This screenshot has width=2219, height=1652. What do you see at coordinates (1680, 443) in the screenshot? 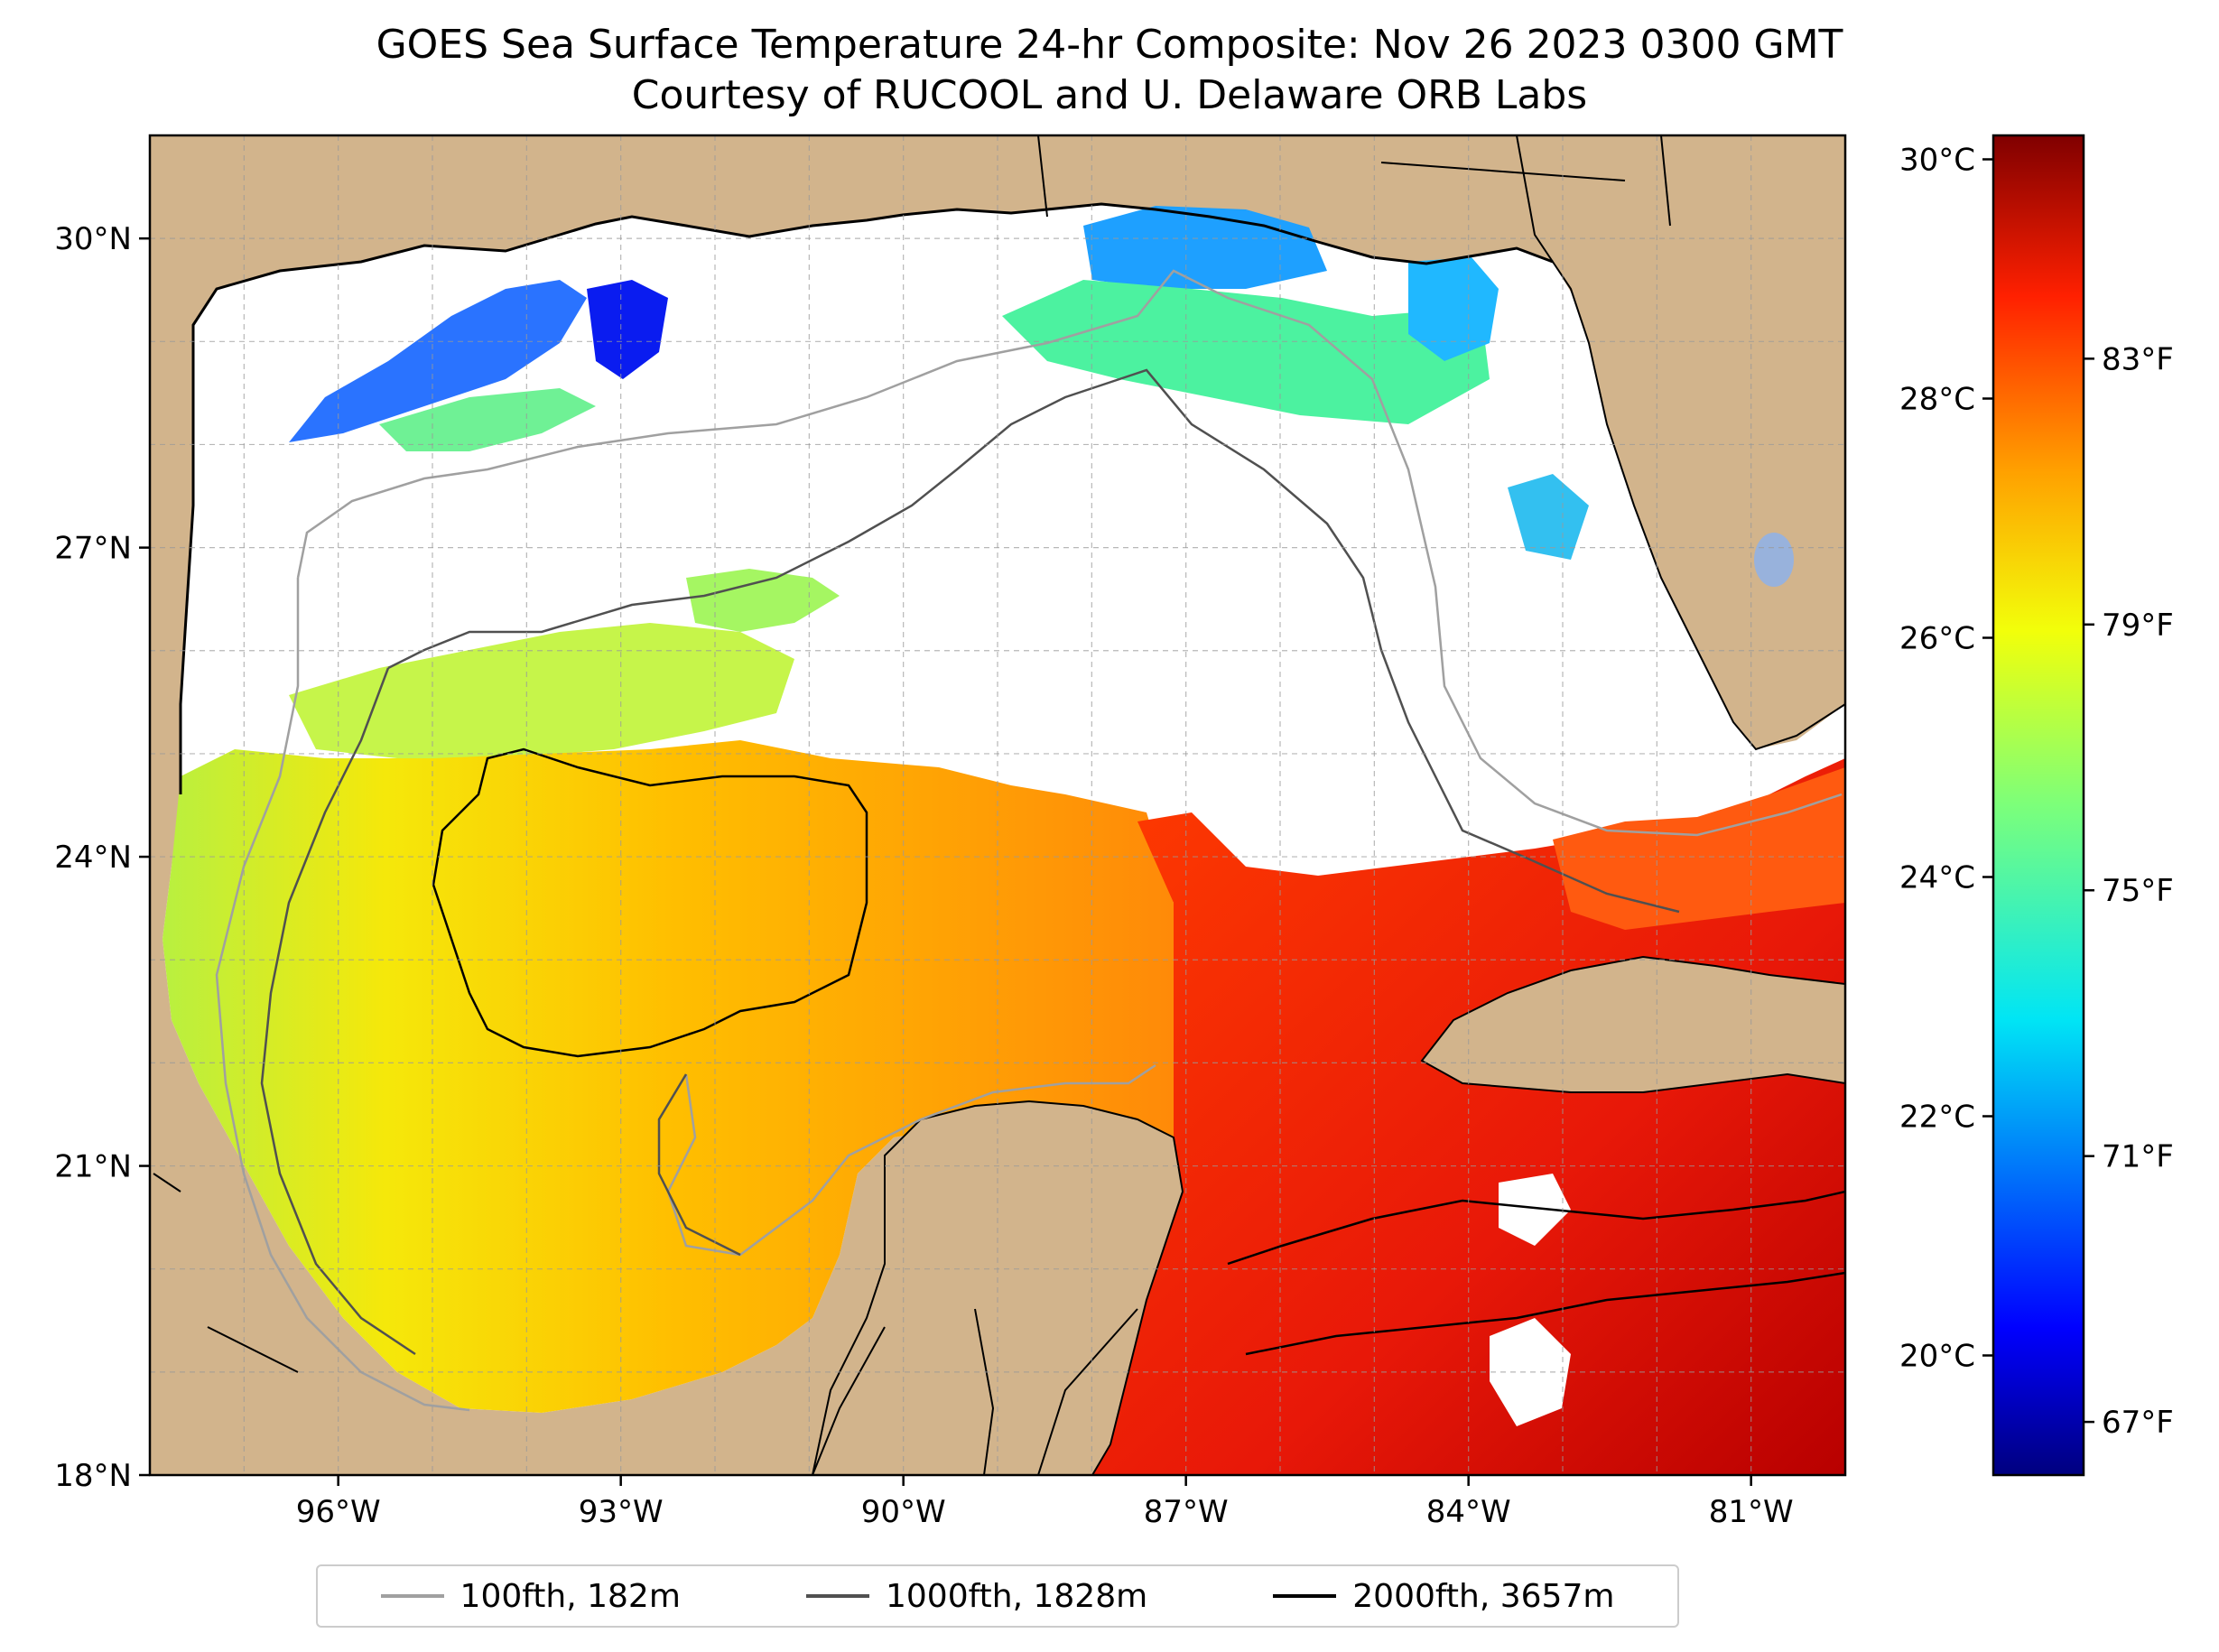
I see `land-florida` at bounding box center [1680, 443].